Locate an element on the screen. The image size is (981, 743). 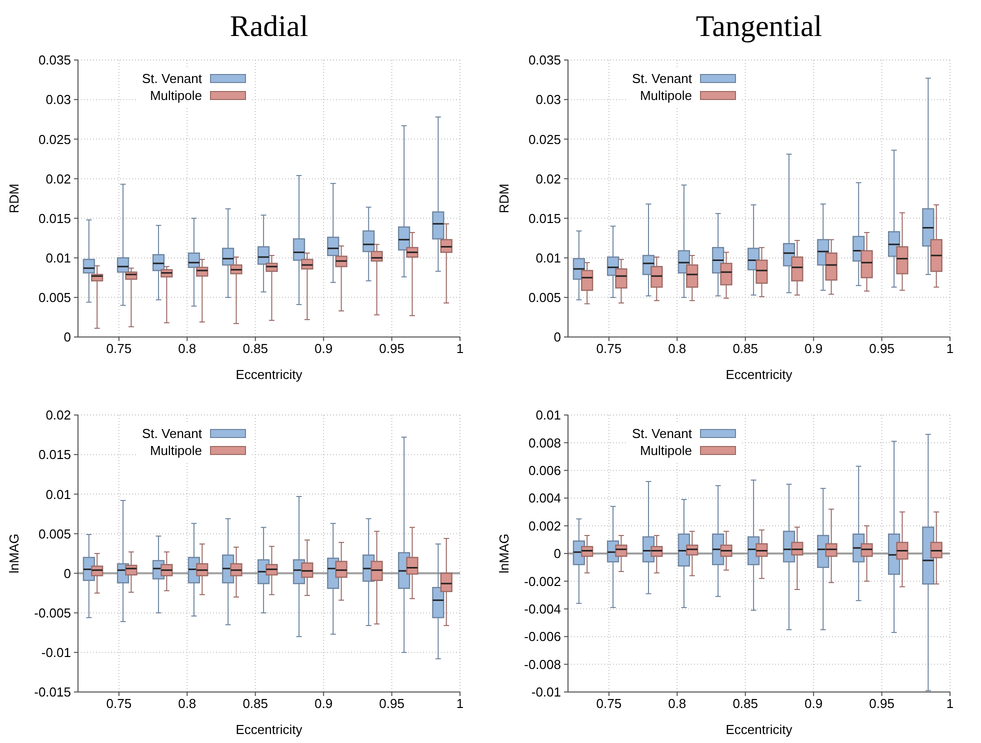
y-tick-label: 0.006 is located at coordinates (544, 470).